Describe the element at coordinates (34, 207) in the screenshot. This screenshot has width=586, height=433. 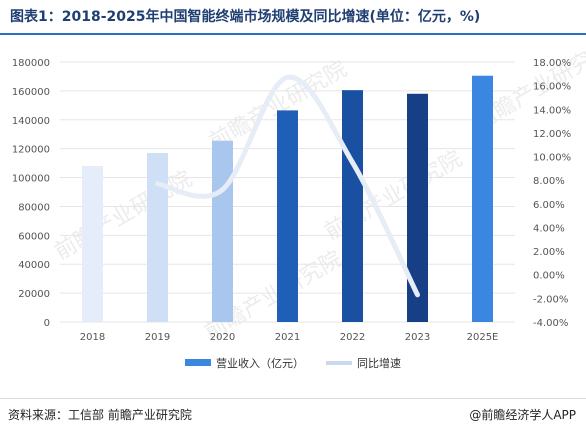
I see `left-tick-label: 80000` at that location.